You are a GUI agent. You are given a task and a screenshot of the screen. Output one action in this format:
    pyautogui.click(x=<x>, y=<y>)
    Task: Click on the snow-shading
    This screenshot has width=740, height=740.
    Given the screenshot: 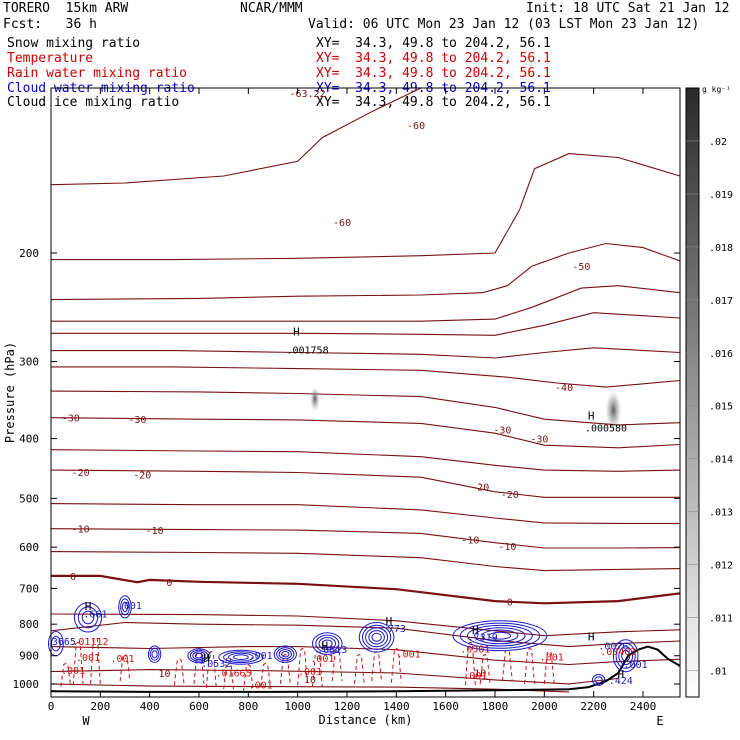 What is the action you would take?
    pyautogui.click(x=465, y=408)
    